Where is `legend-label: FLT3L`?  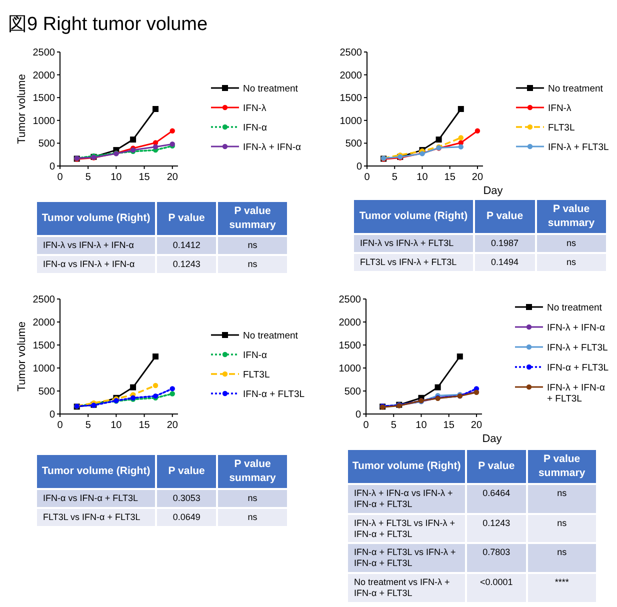 legend-label: FLT3L is located at coordinates (256, 375).